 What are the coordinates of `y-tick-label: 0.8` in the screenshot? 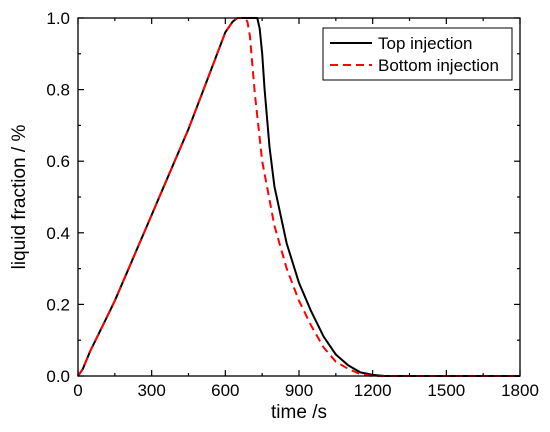 It's located at (58, 90).